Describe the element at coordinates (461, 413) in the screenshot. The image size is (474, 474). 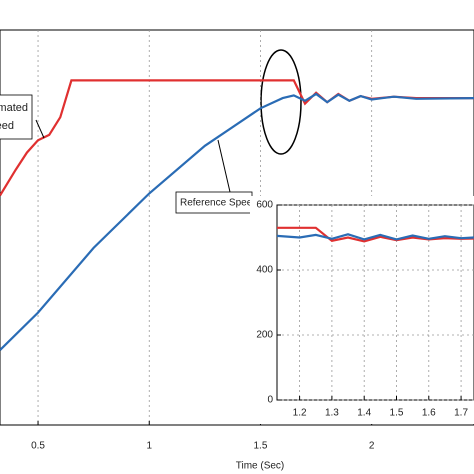
I see `x-tick-label: 1.7` at that location.